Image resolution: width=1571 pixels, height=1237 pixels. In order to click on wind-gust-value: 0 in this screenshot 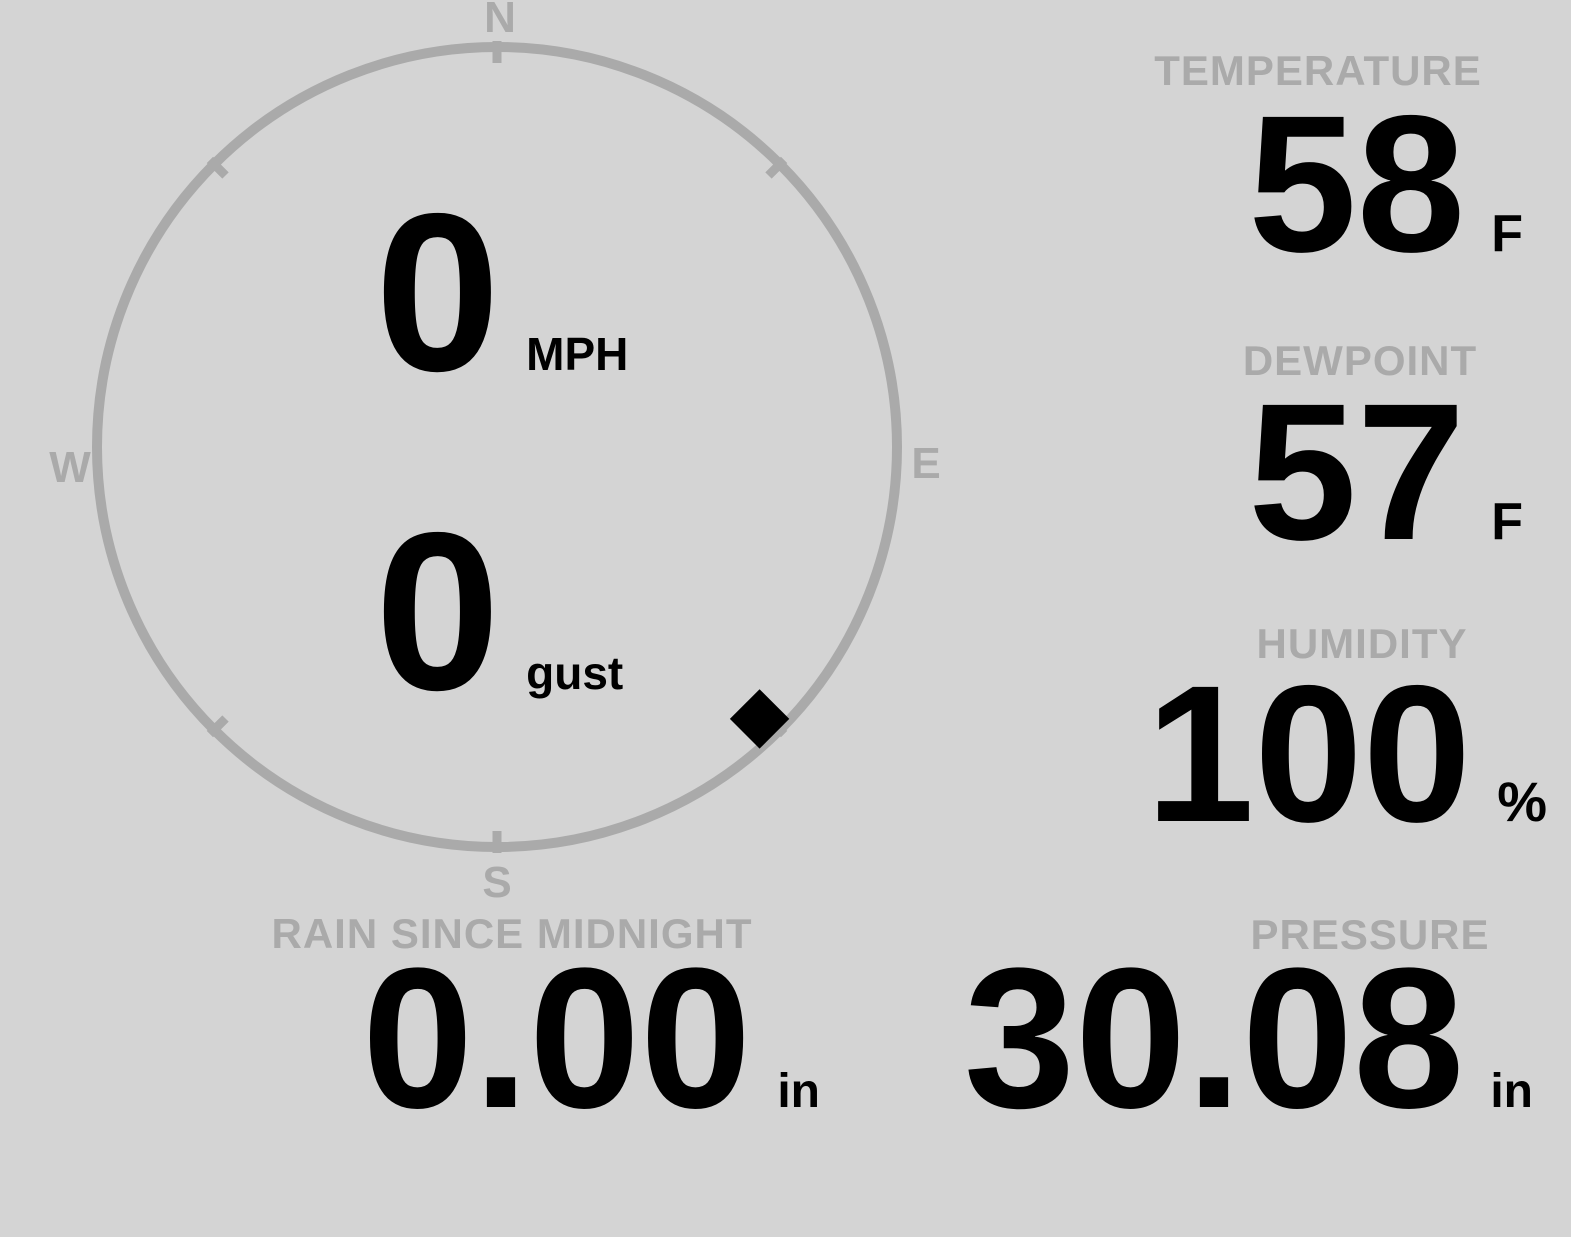, I will do `click(438, 611)`.